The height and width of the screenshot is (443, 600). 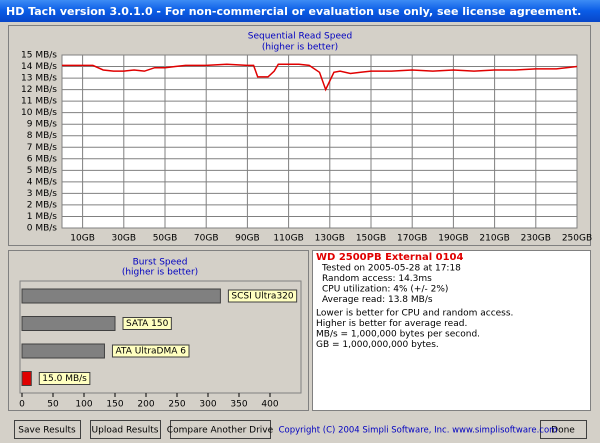 I want to click on bar-label: SCSI Ultra320, so click(x=262, y=297).